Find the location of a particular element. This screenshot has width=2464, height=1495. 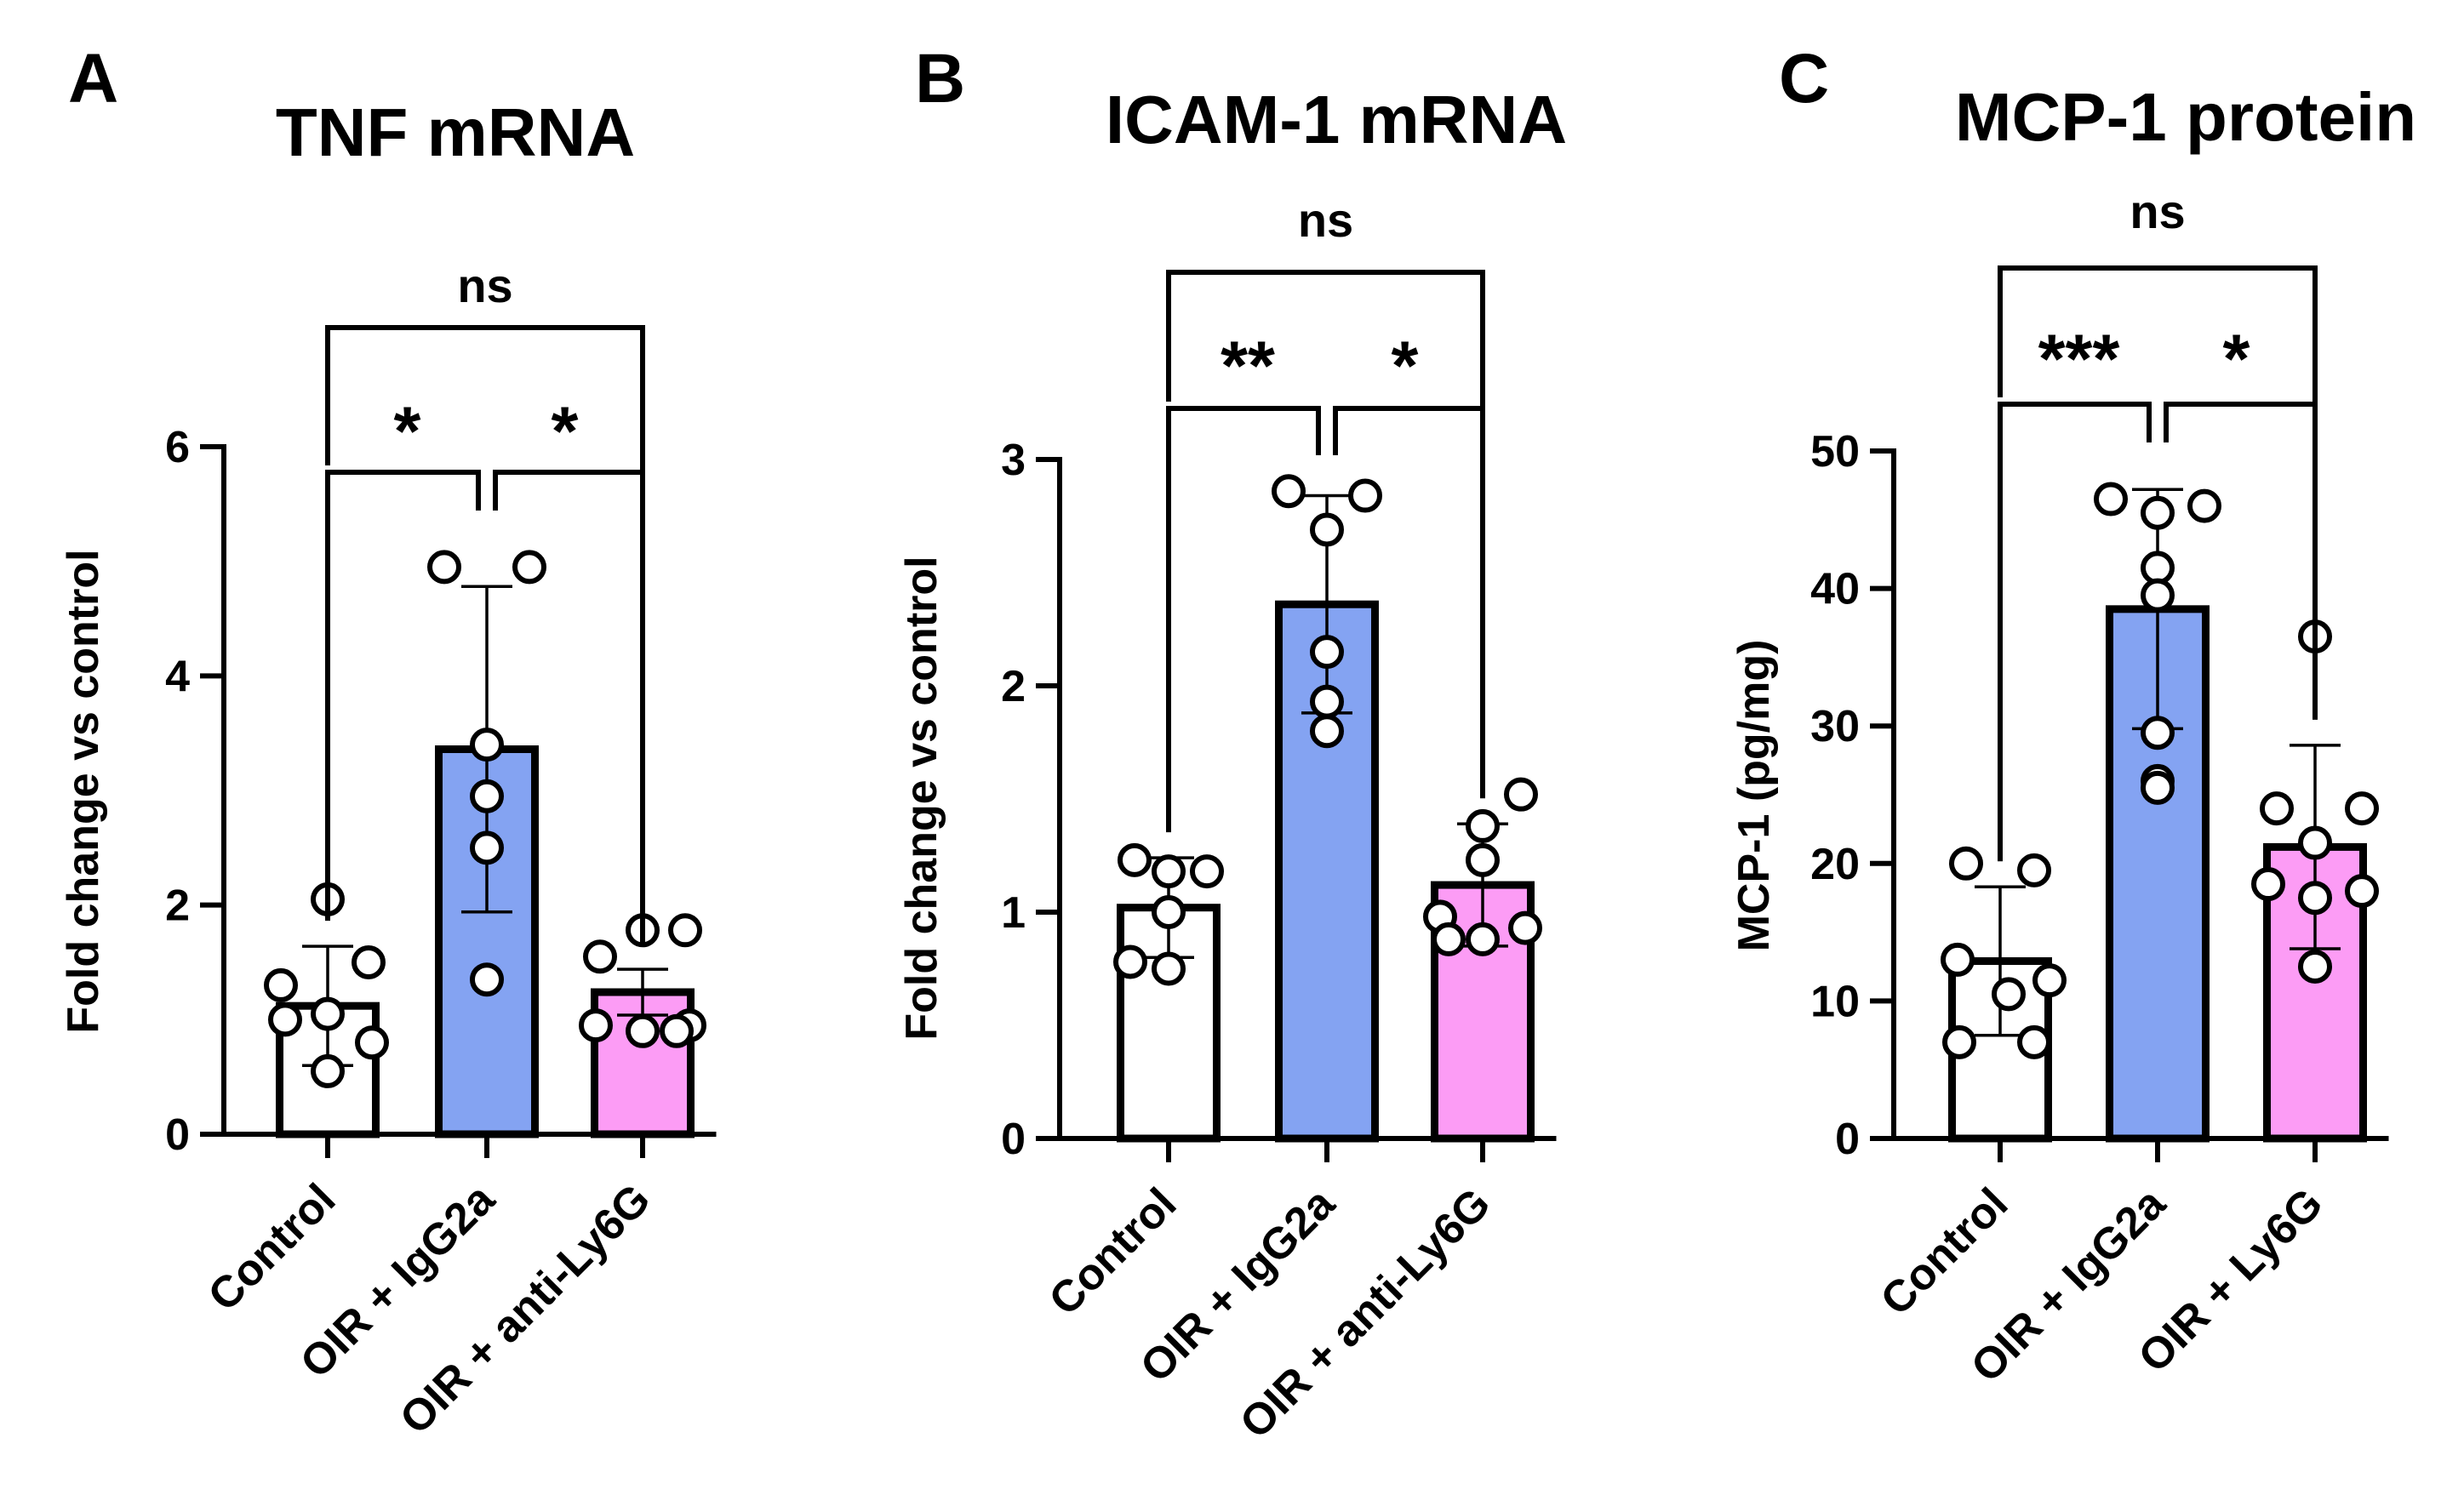

chart-title: TNF mRNA is located at coordinates (455, 132).